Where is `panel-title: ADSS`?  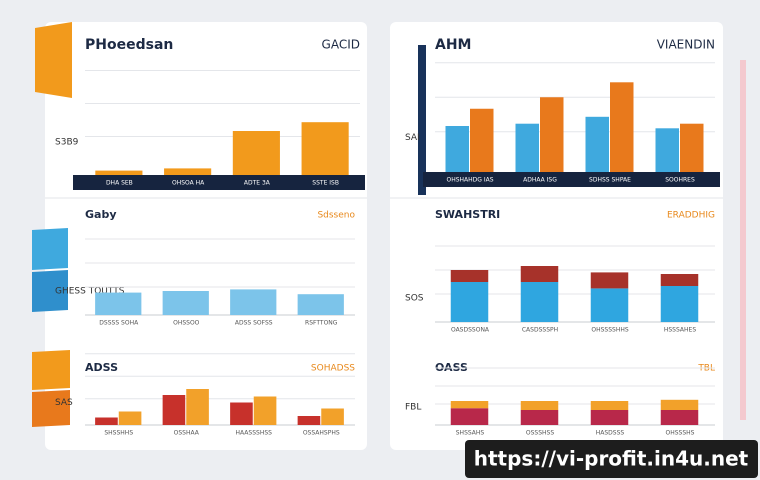
panel-title: ADSS is located at coordinates (101, 367).